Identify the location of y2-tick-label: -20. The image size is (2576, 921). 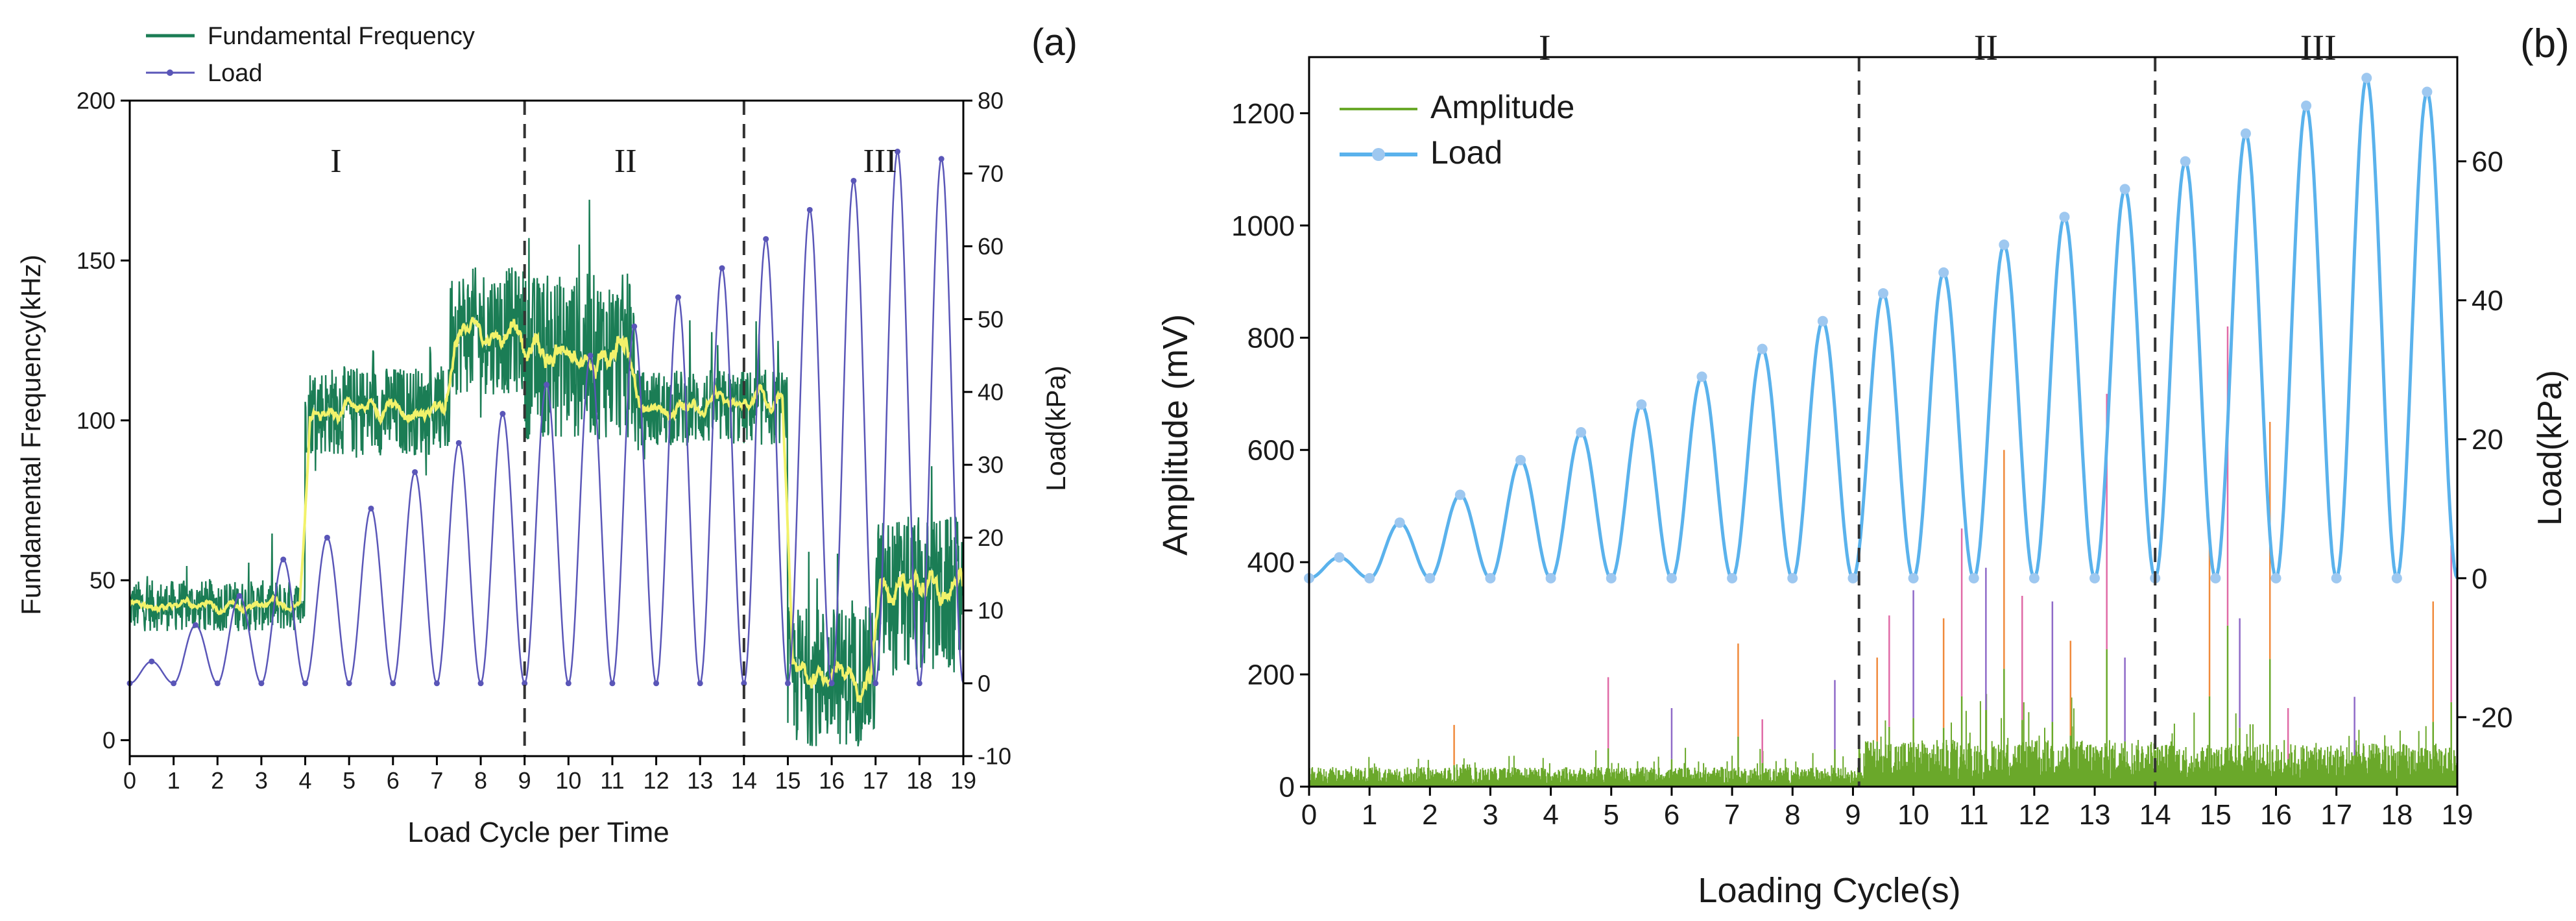
(2492, 717).